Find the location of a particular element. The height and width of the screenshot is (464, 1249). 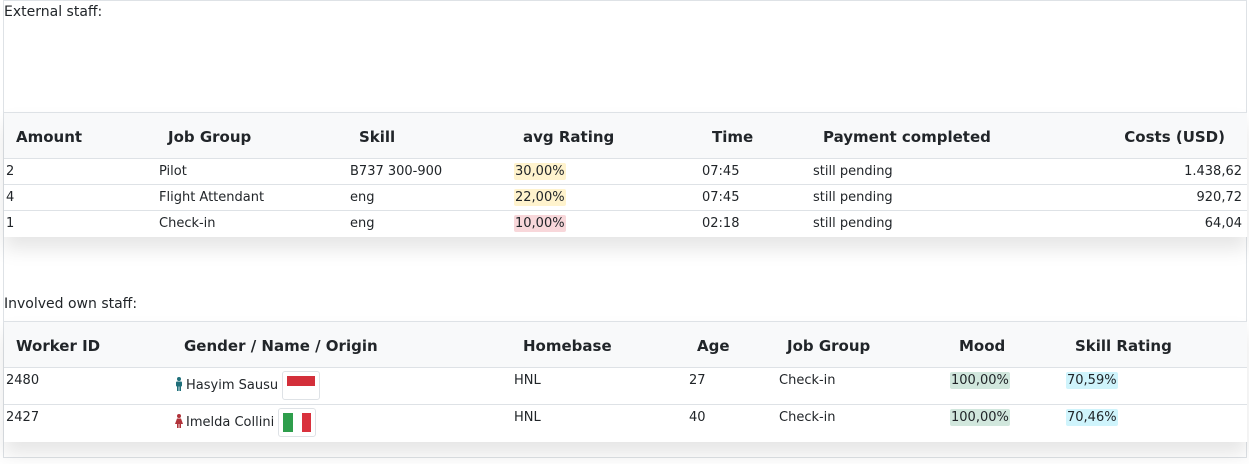

costs-cell: 1.438,62 is located at coordinates (1213, 171).